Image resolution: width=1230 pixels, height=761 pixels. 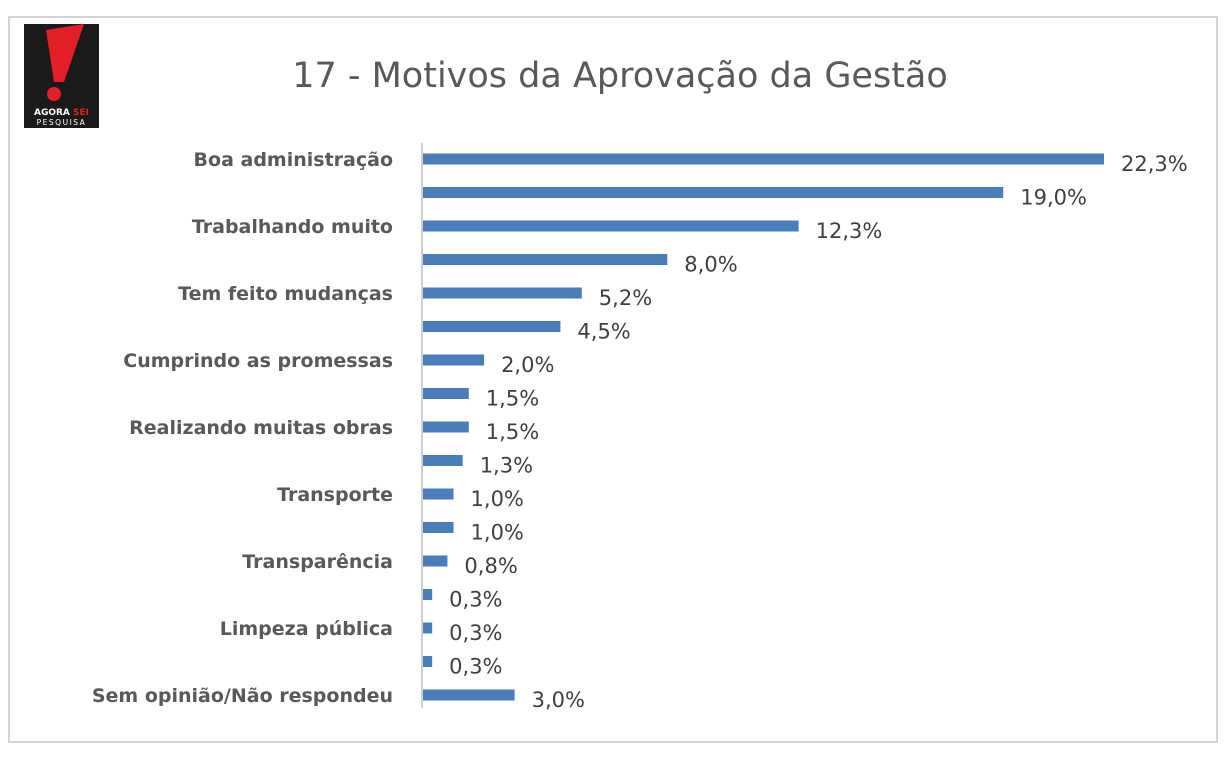 I want to click on agora-sei-logo: AGORA SEI PESQUISA, so click(x=61, y=76).